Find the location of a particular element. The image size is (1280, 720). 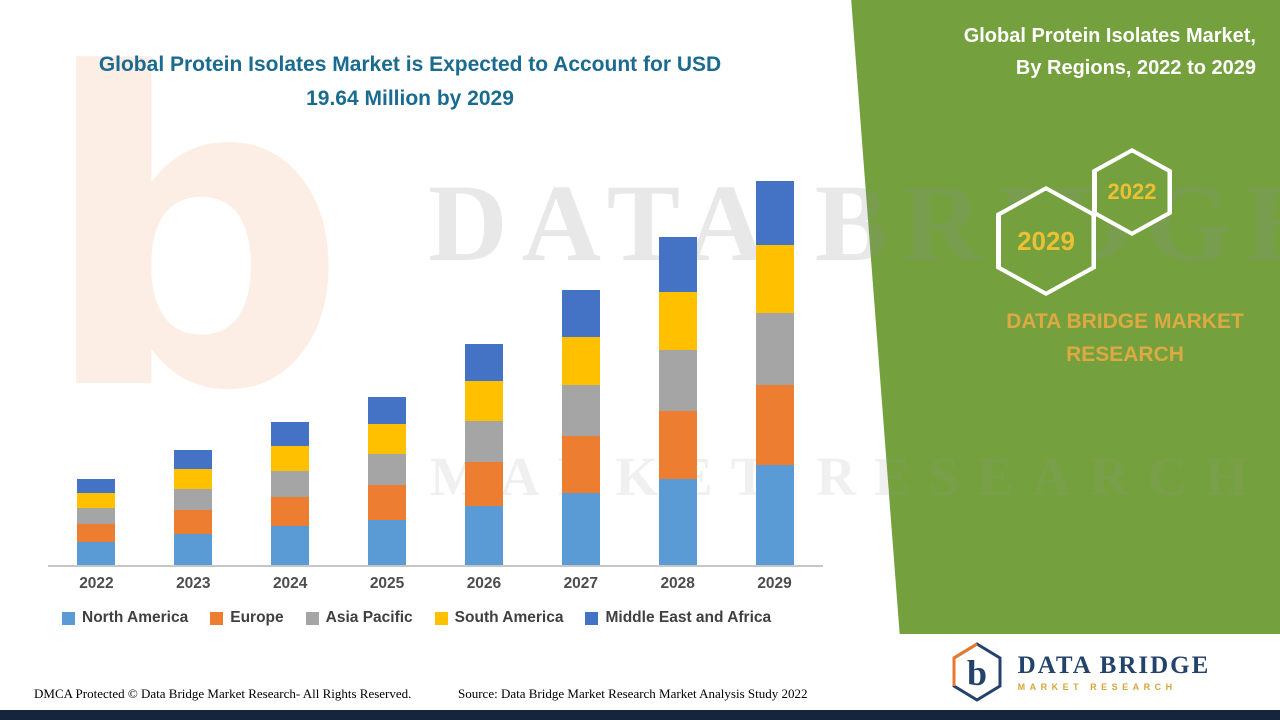

legend-item: North America is located at coordinates (125, 618).